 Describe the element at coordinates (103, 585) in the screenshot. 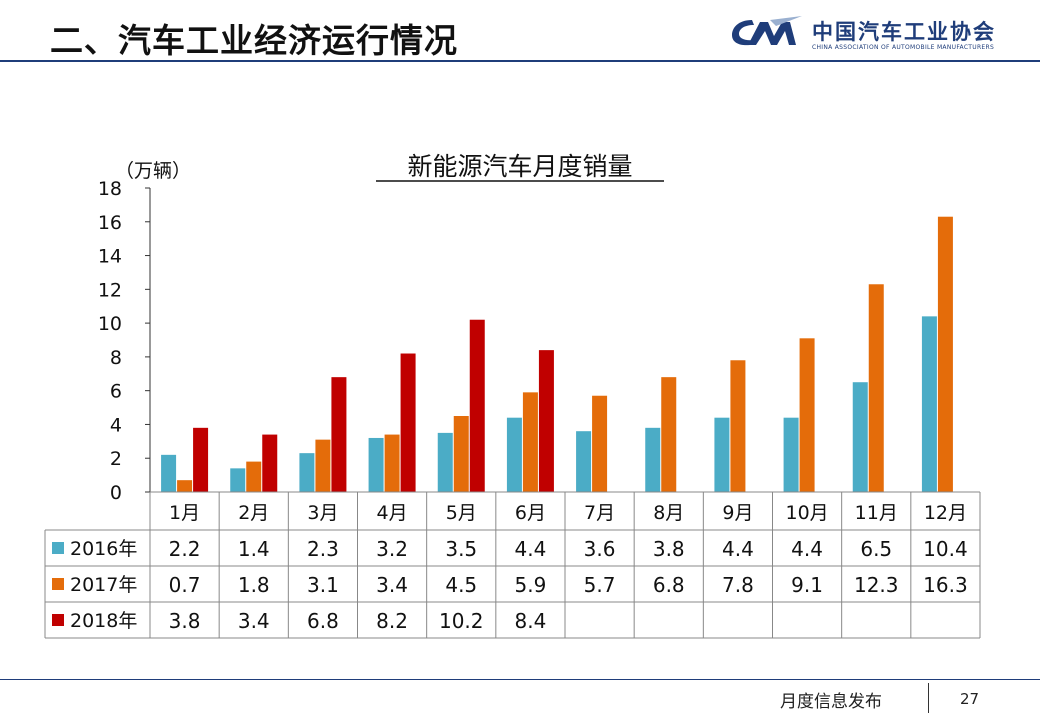

I see `legend-label: 2017年` at that location.